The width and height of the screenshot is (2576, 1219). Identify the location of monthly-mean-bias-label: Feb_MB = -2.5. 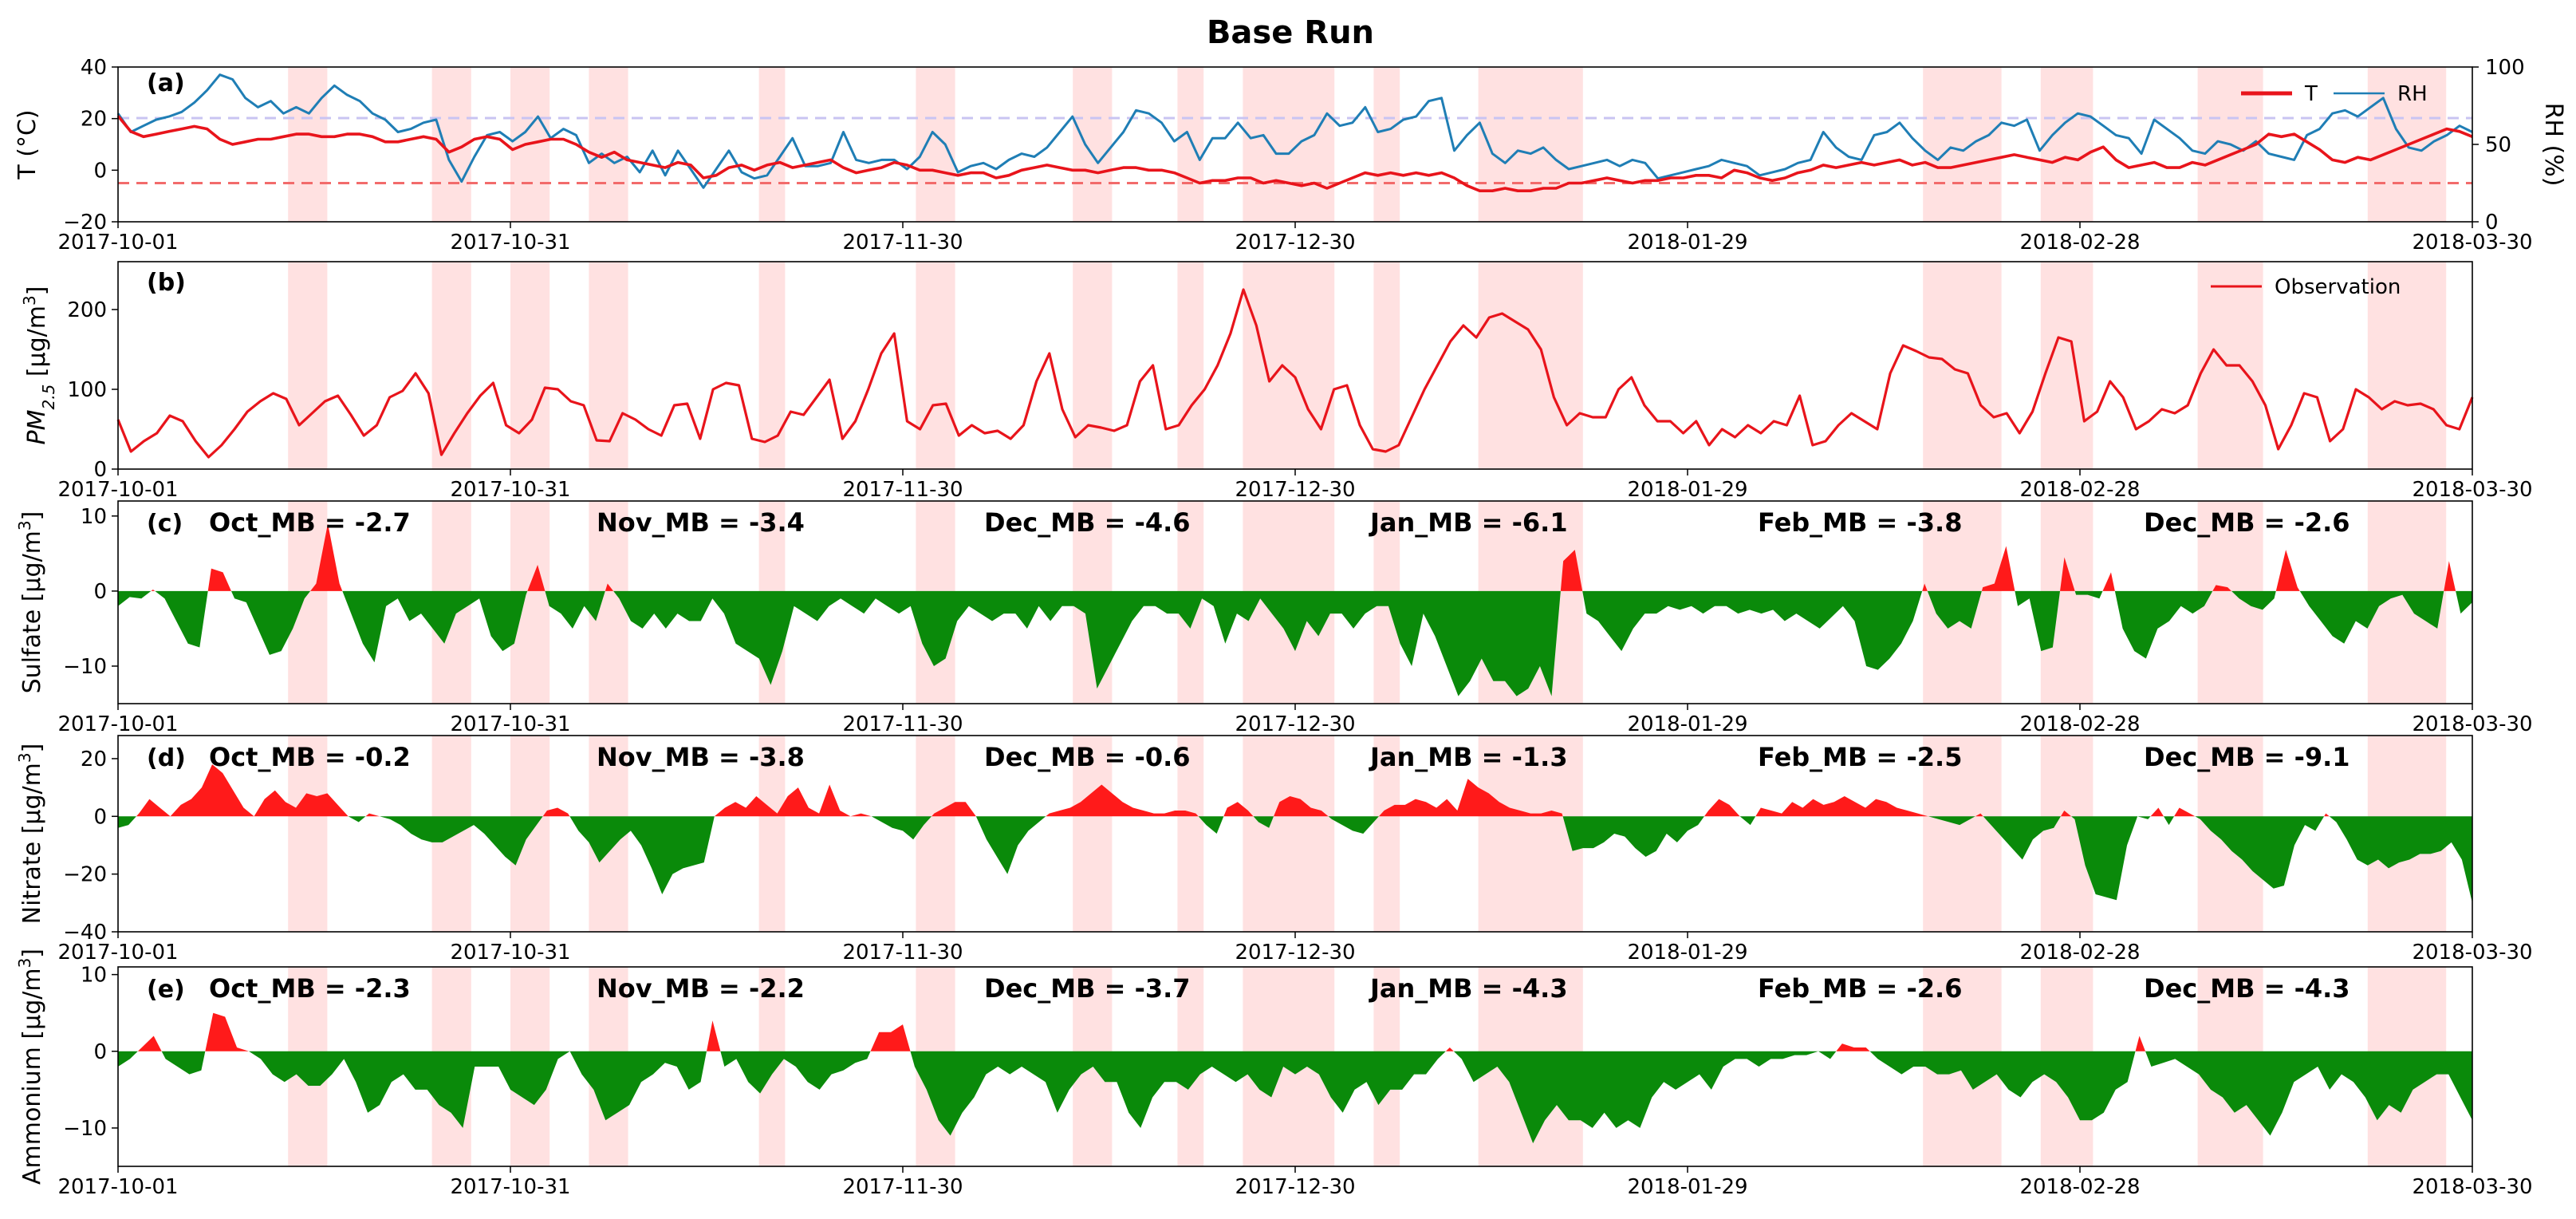
(1860, 757).